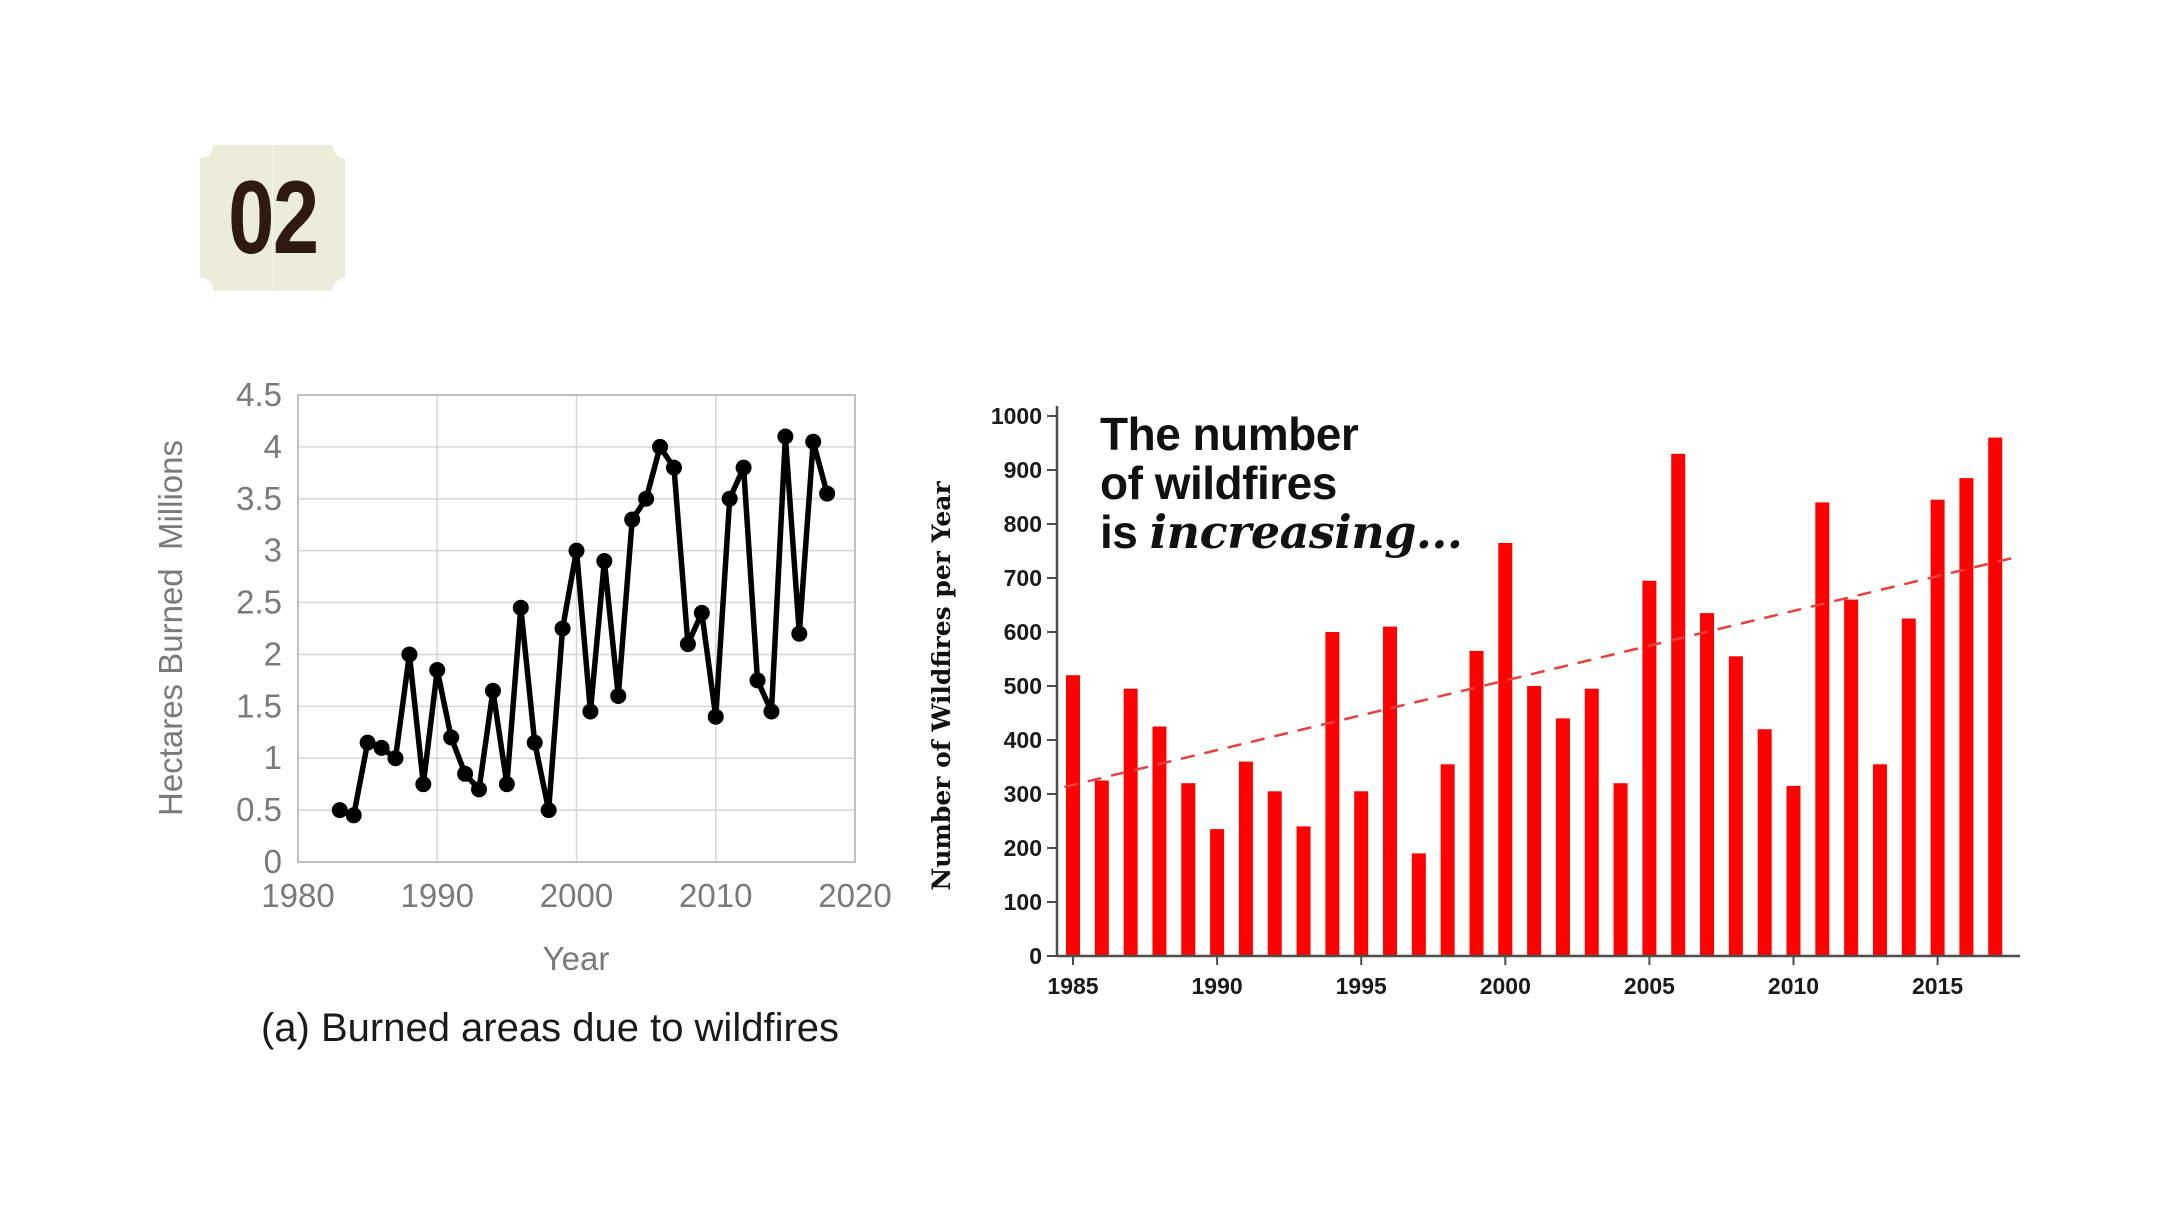  I want to click on svg-text: 1980, so click(297, 895).